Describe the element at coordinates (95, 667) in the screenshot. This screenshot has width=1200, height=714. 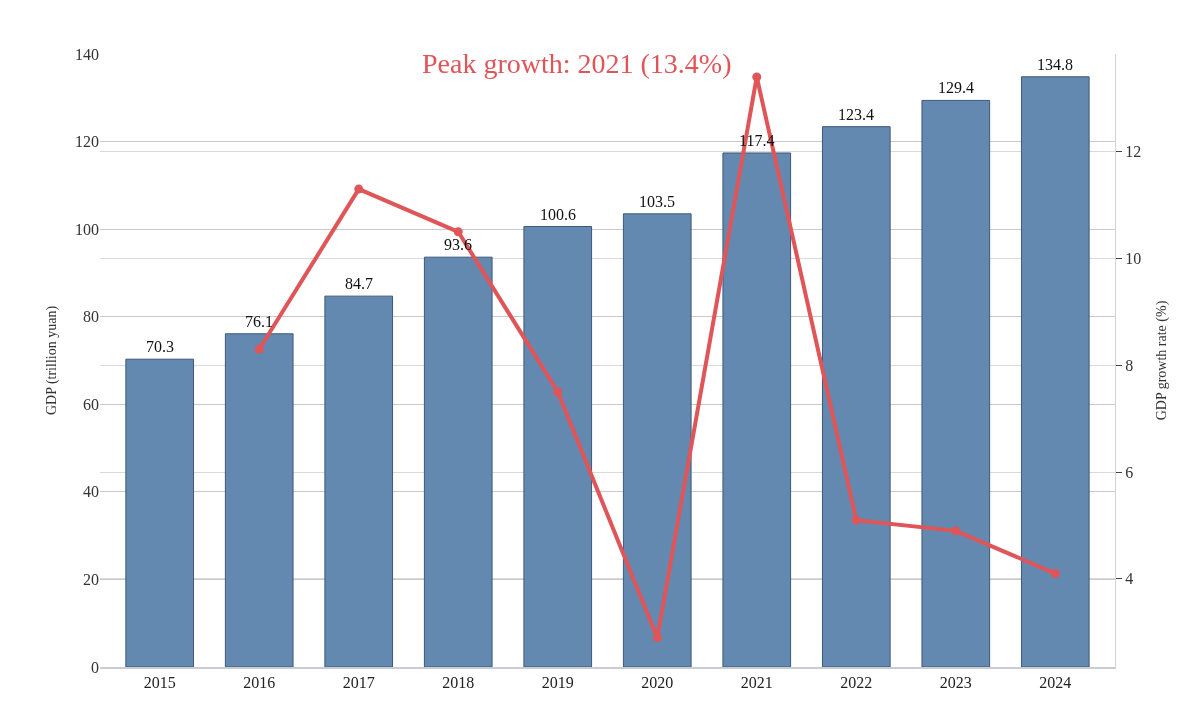
I see `y-tick-label: 0` at that location.